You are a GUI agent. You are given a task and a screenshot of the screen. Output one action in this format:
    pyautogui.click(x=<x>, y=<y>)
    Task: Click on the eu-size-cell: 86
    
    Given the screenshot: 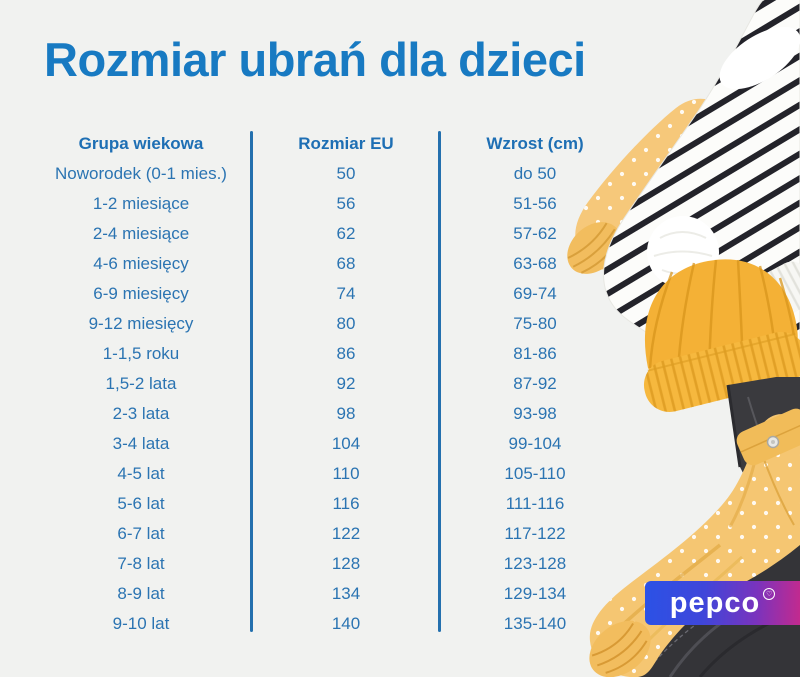 What is the action you would take?
    pyautogui.click(x=346, y=353)
    